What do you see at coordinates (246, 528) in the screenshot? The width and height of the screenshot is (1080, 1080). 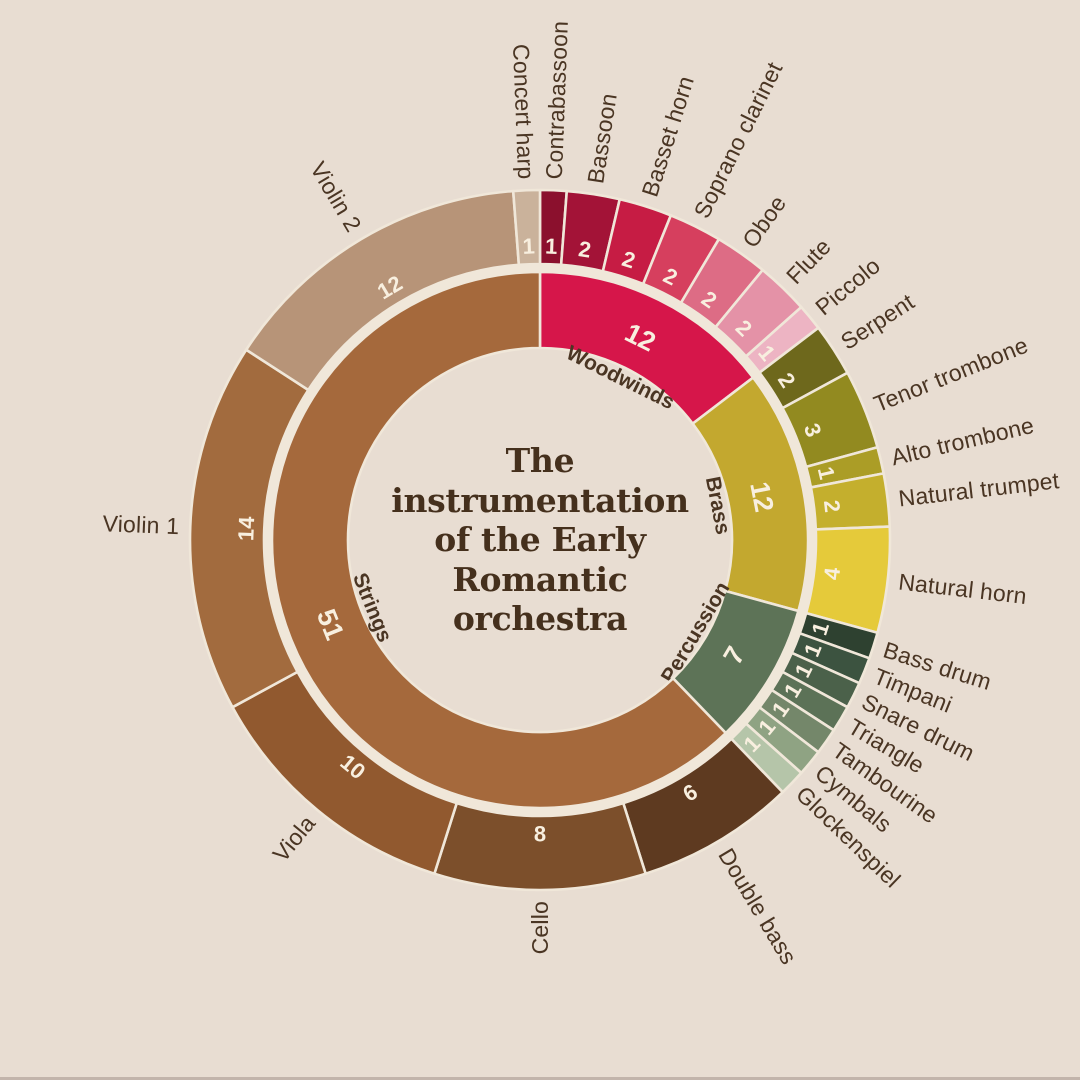 I see `instrument-value-violin-1: 14` at bounding box center [246, 528].